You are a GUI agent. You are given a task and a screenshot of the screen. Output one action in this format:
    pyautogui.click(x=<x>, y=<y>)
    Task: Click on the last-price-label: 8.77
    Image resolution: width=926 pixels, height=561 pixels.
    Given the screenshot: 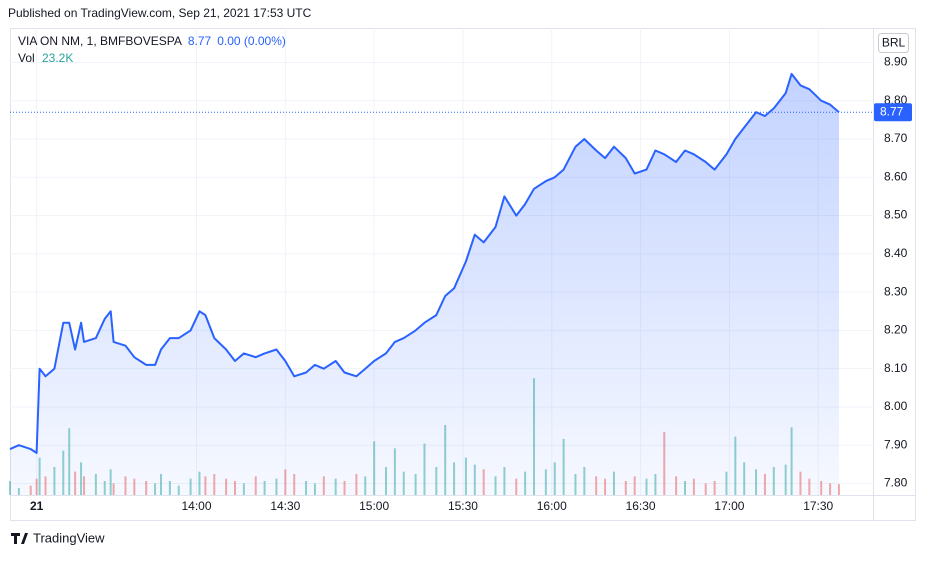 What is the action you would take?
    pyautogui.click(x=892, y=111)
    